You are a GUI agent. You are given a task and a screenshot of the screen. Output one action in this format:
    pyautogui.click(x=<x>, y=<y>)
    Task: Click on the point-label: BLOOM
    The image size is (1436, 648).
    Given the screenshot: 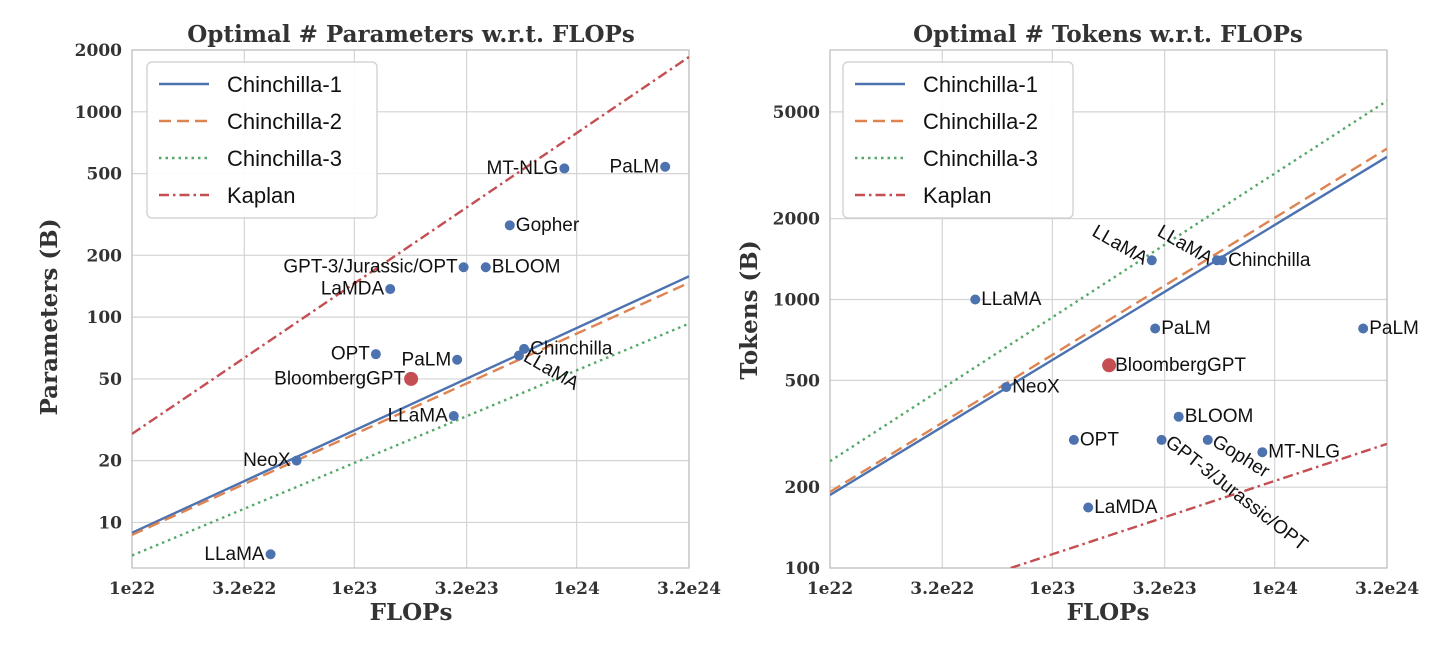 What is the action you would take?
    pyautogui.click(x=526, y=267)
    